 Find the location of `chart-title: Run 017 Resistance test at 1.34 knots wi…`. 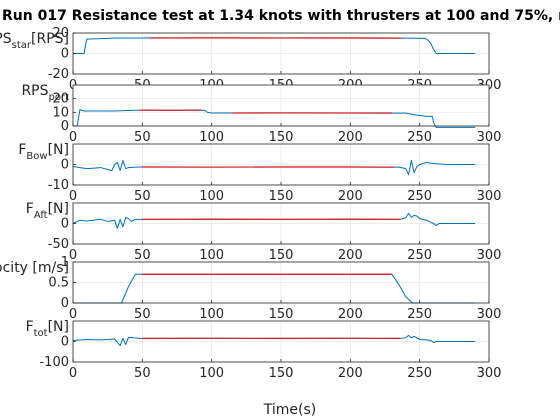

chart-title: Run 017 Resistance test at 1.34 knots wi… is located at coordinates (281, 16).